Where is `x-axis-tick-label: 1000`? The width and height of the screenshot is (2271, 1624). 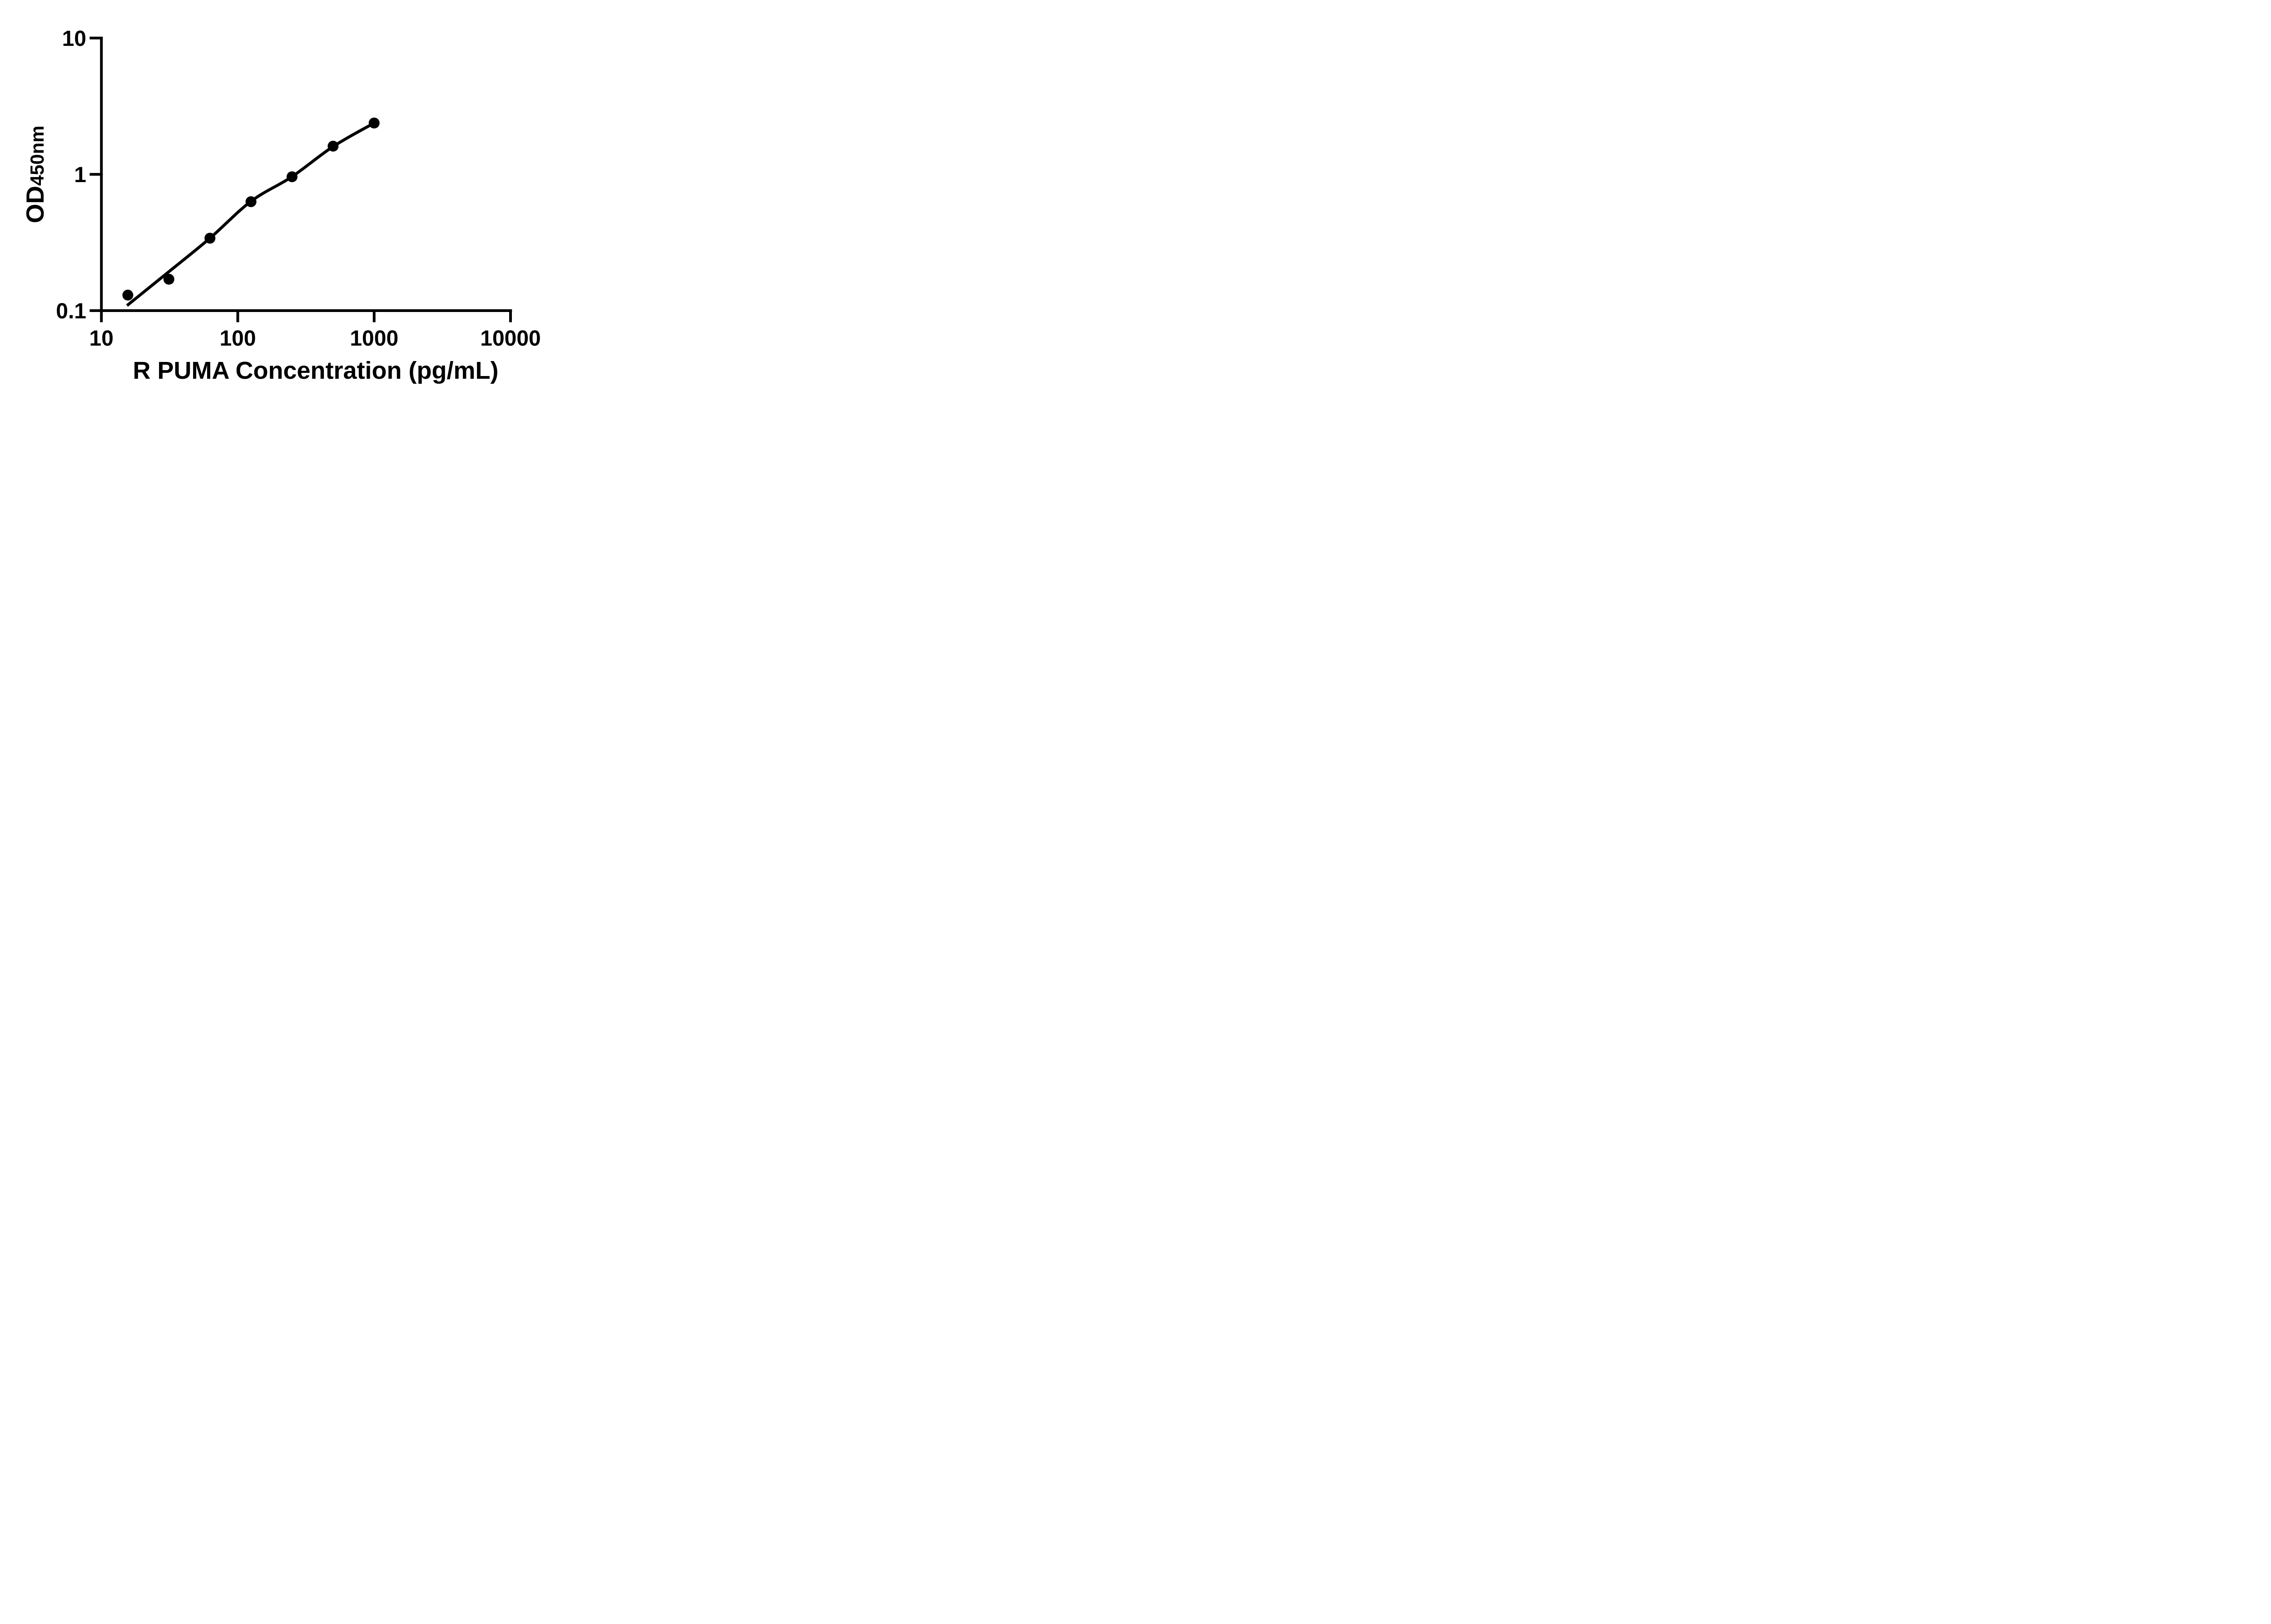 x-axis-tick-label: 1000 is located at coordinates (374, 339).